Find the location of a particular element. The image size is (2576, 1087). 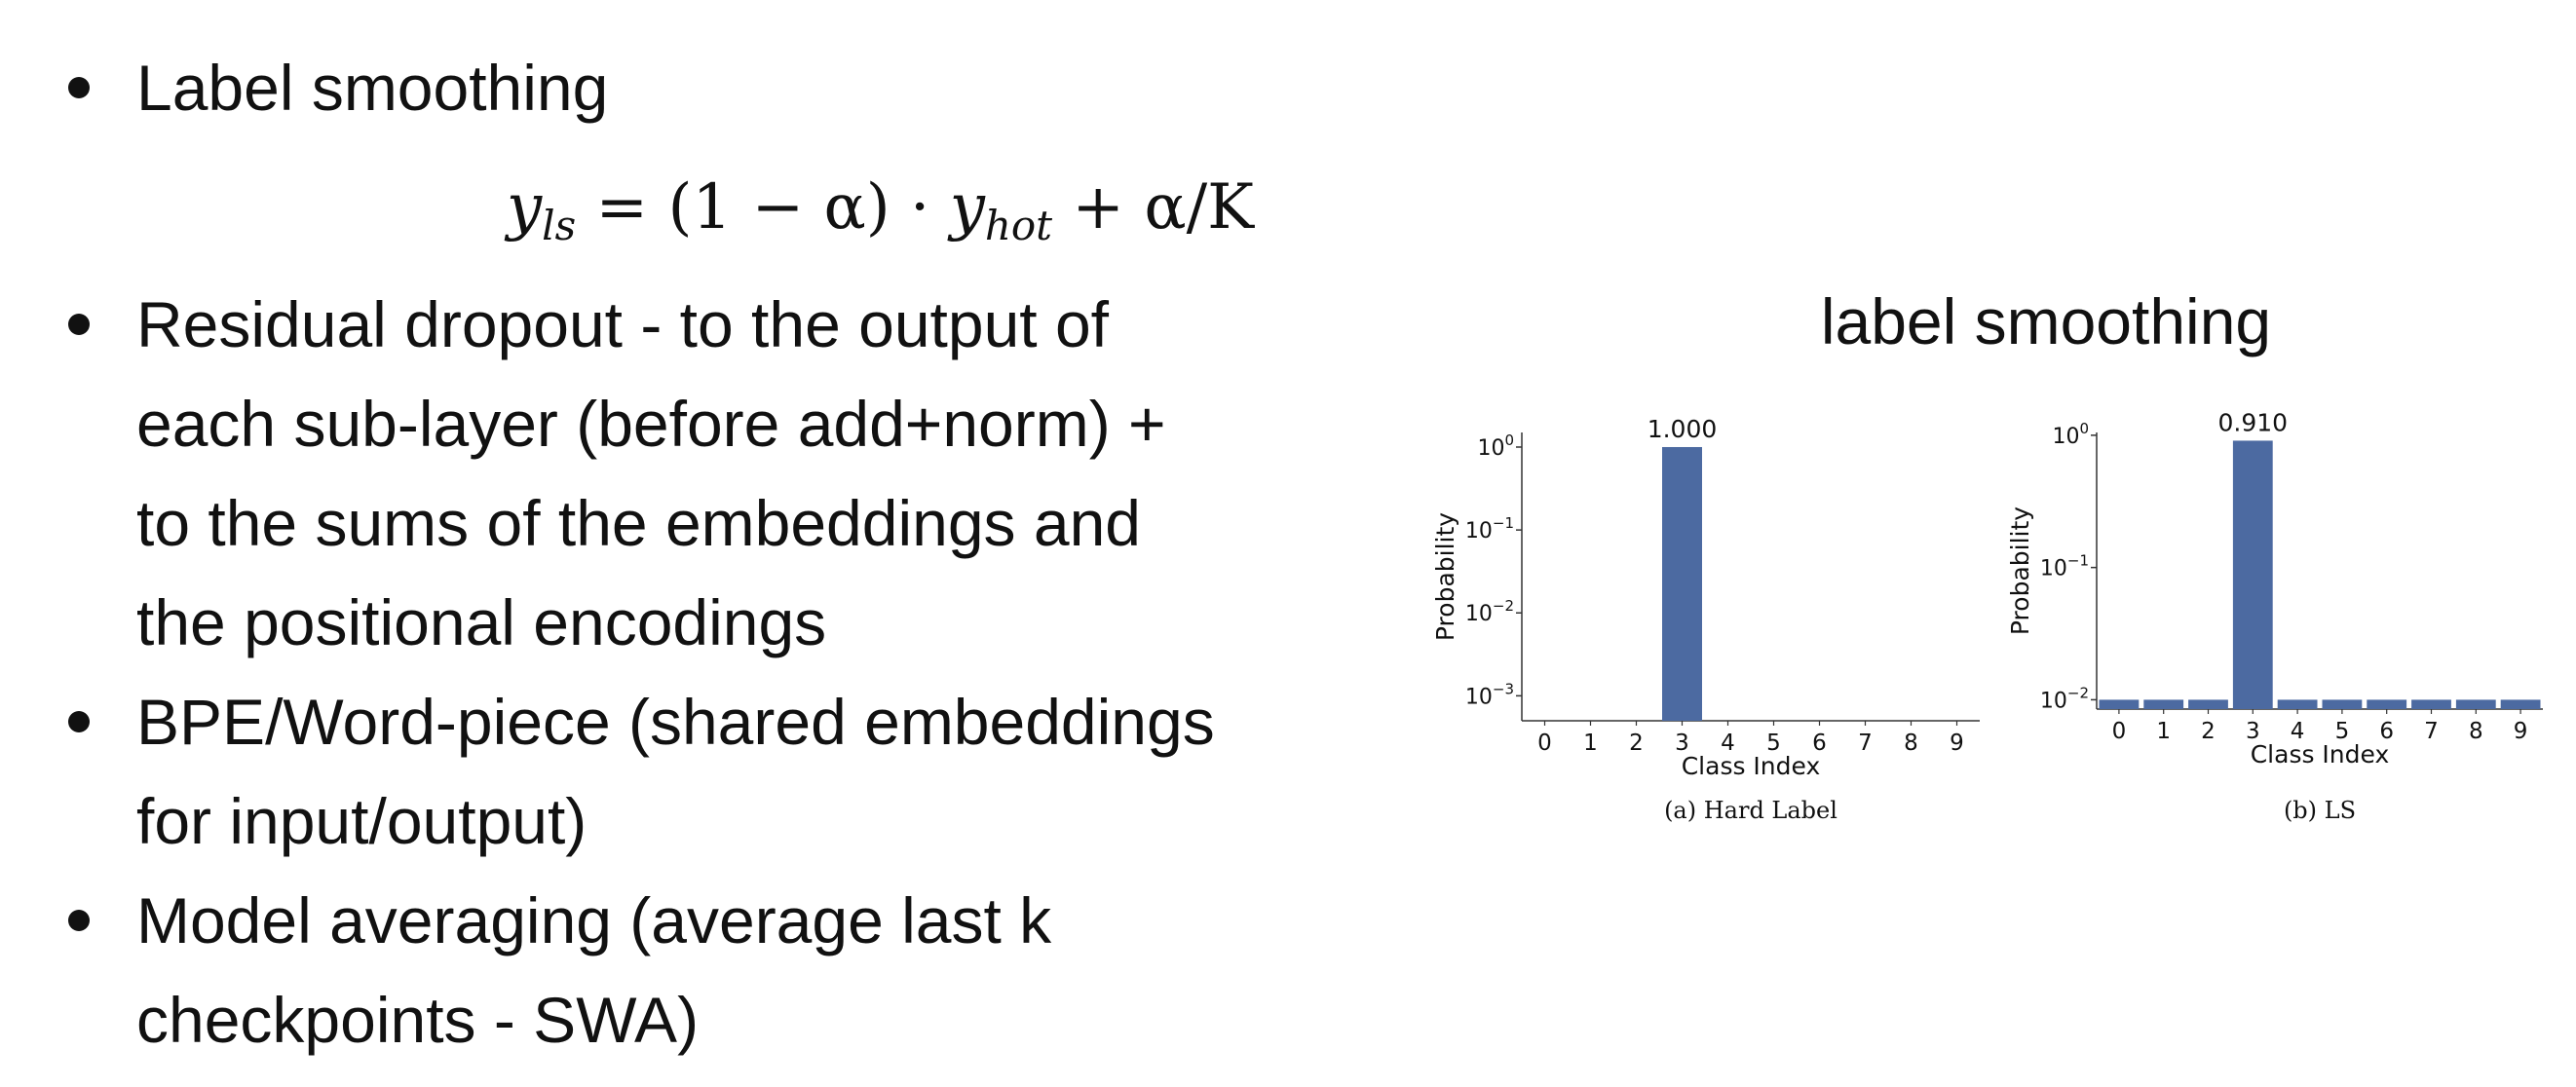

chart-1-x-tick-label: 5 is located at coordinates (1773, 743).